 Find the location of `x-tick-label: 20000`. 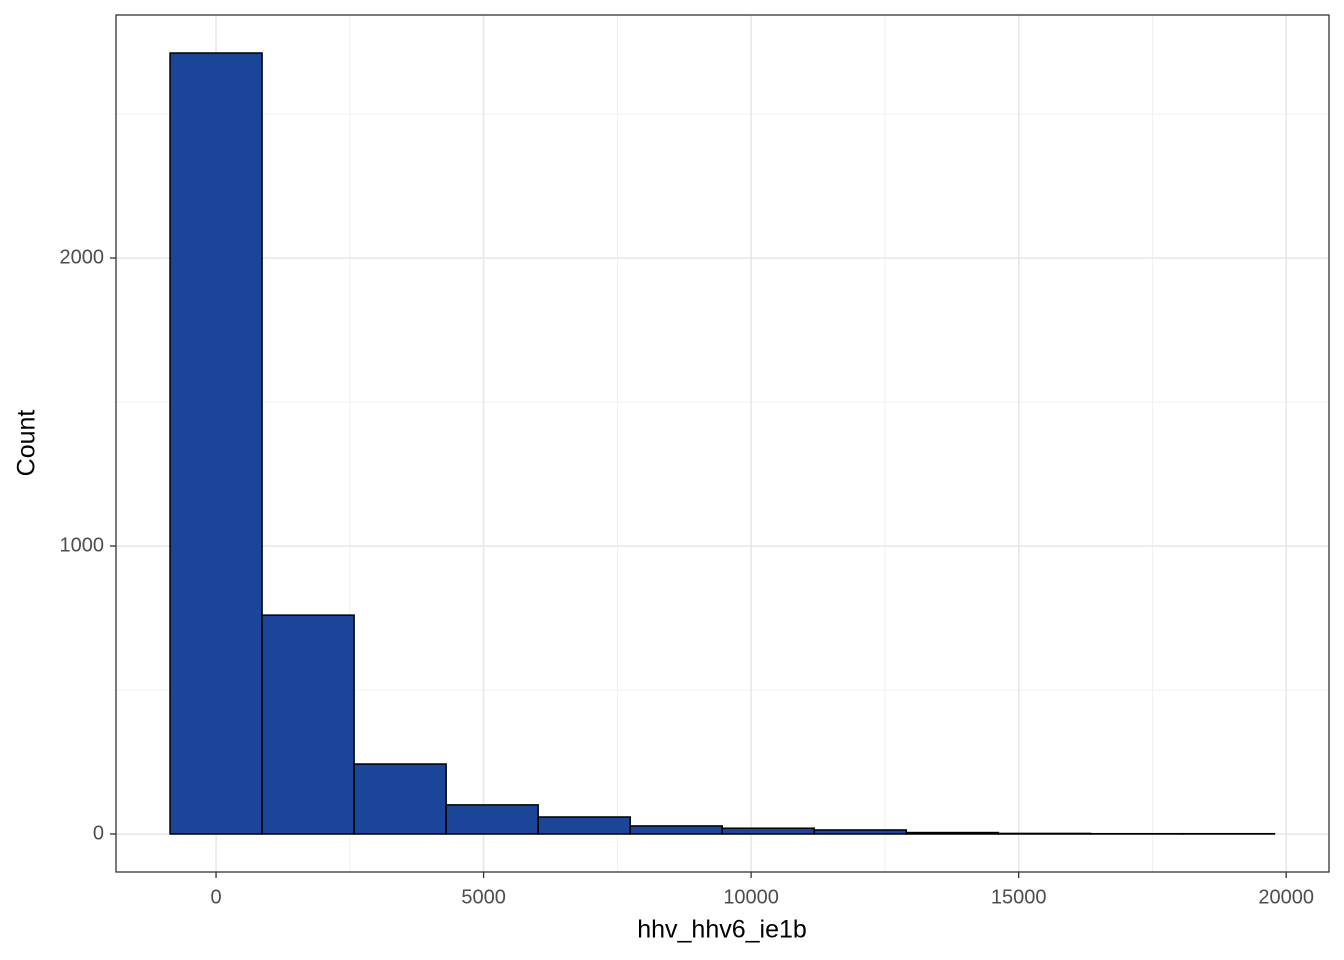

x-tick-label: 20000 is located at coordinates (1286, 897).